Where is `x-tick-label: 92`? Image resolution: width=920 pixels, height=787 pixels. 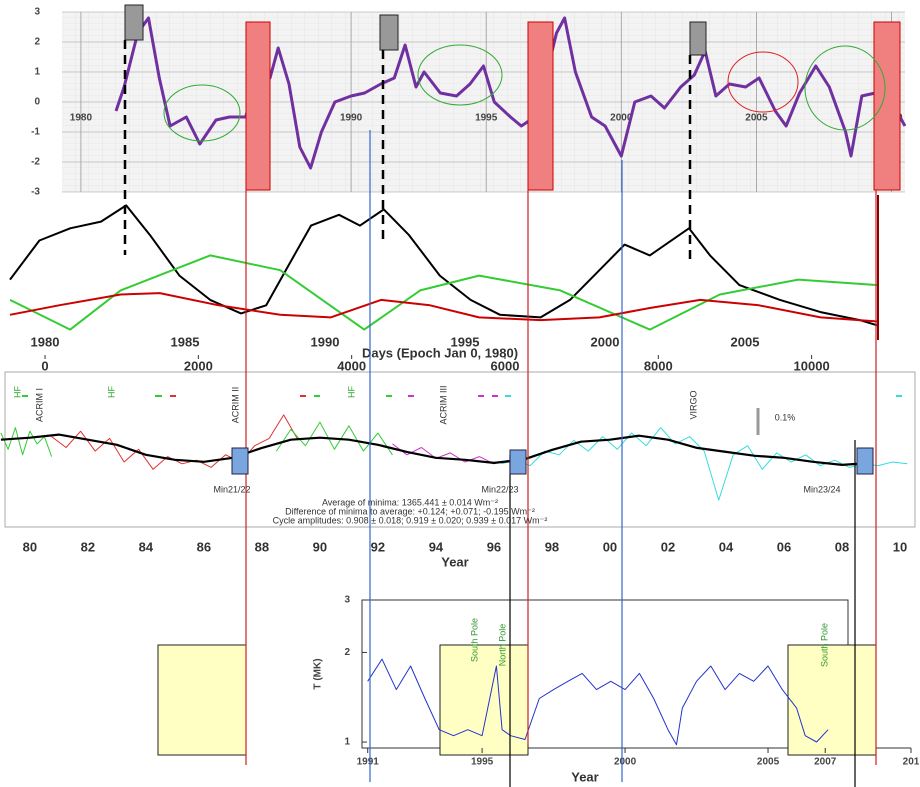 x-tick-label: 92 is located at coordinates (378, 546).